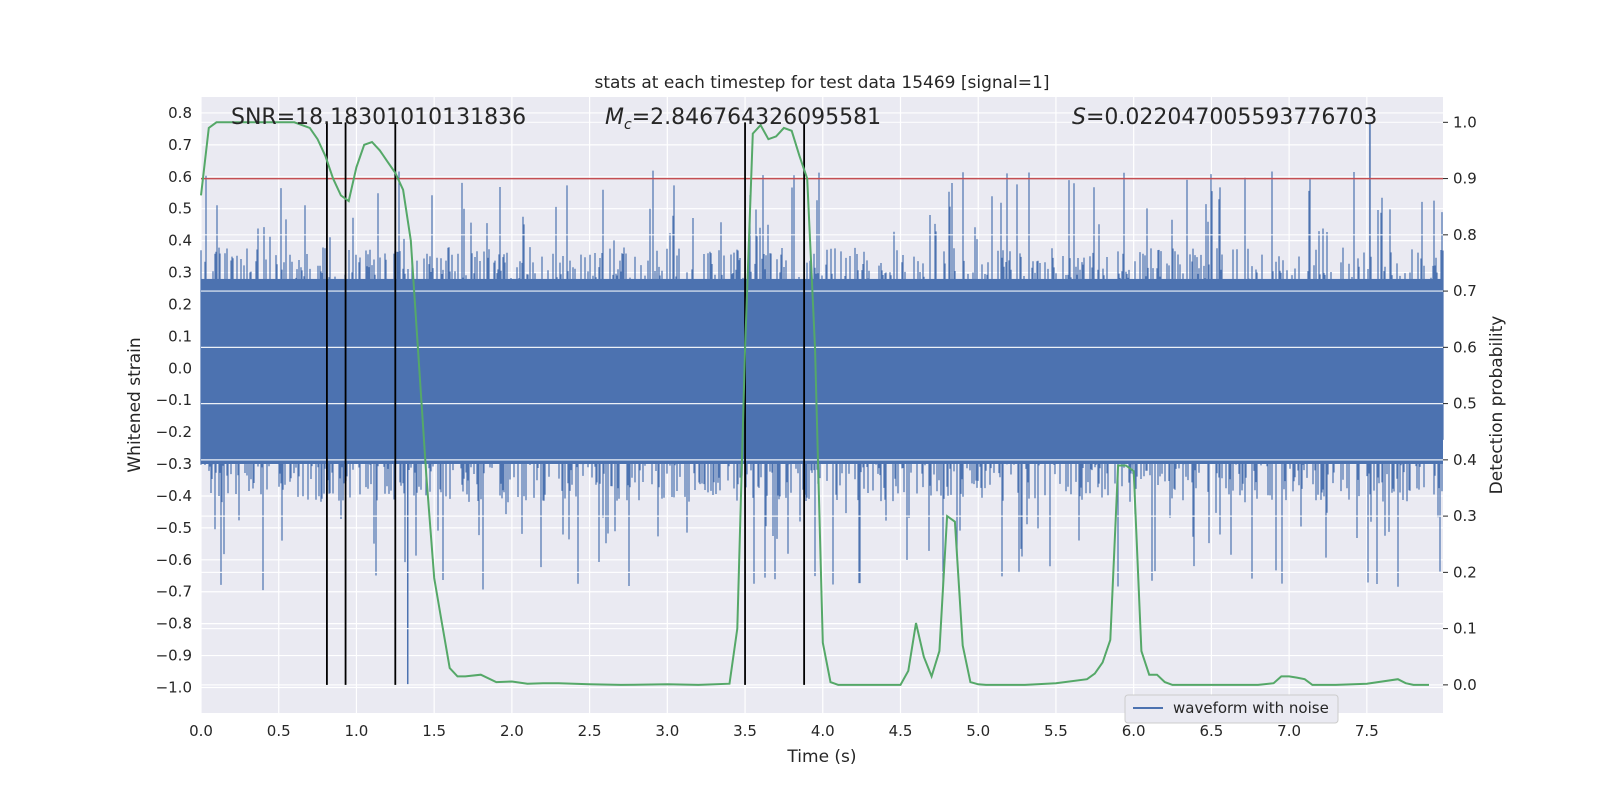 The width and height of the screenshot is (1600, 800). Describe the element at coordinates (512, 731) in the screenshot. I see `x-tick-label: 2.0` at that location.